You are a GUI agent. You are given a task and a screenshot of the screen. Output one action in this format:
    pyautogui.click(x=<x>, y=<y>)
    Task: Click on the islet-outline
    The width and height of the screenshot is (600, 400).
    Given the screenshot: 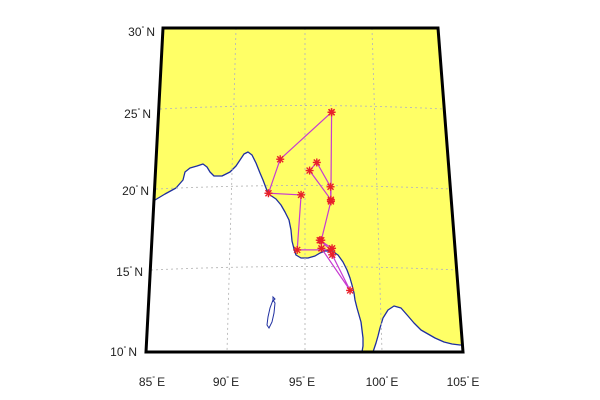 What is the action you would take?
    pyautogui.click(x=274, y=299)
    